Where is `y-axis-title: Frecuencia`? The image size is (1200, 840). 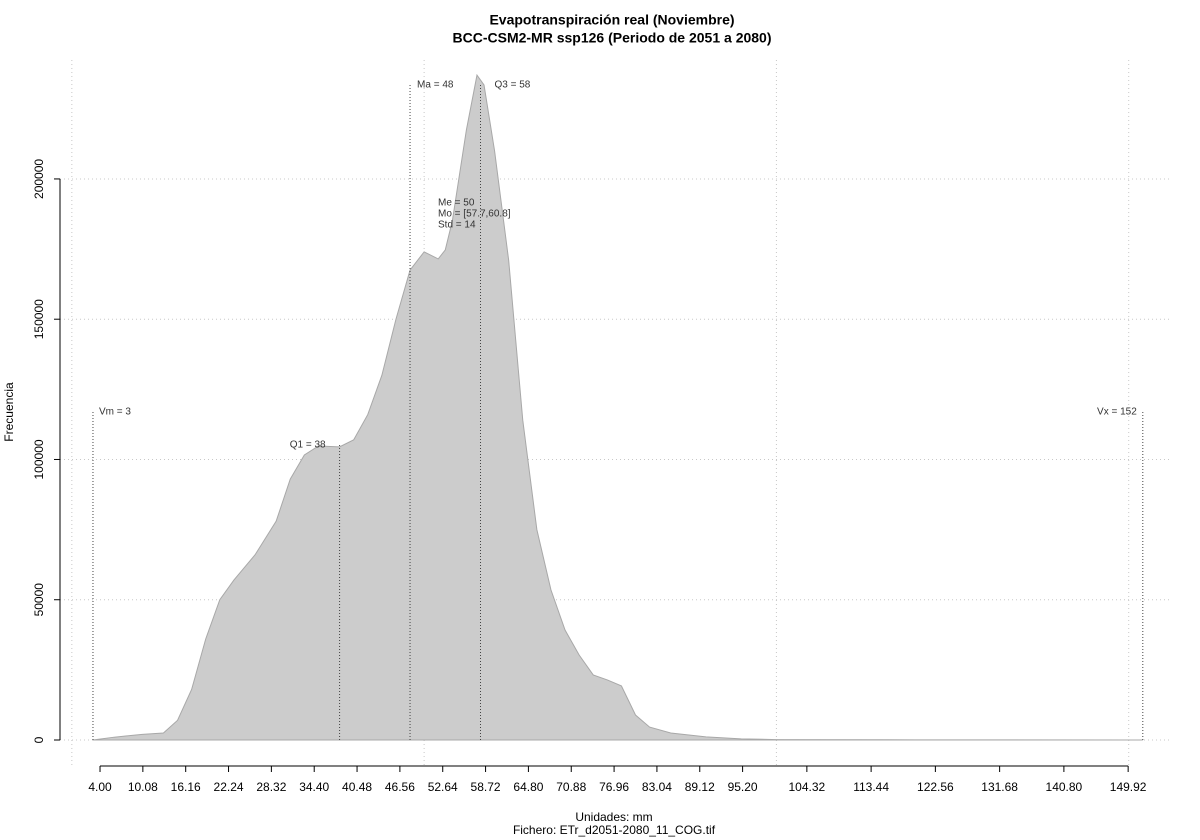
y-axis-title: Frecuencia is located at coordinates (9, 412).